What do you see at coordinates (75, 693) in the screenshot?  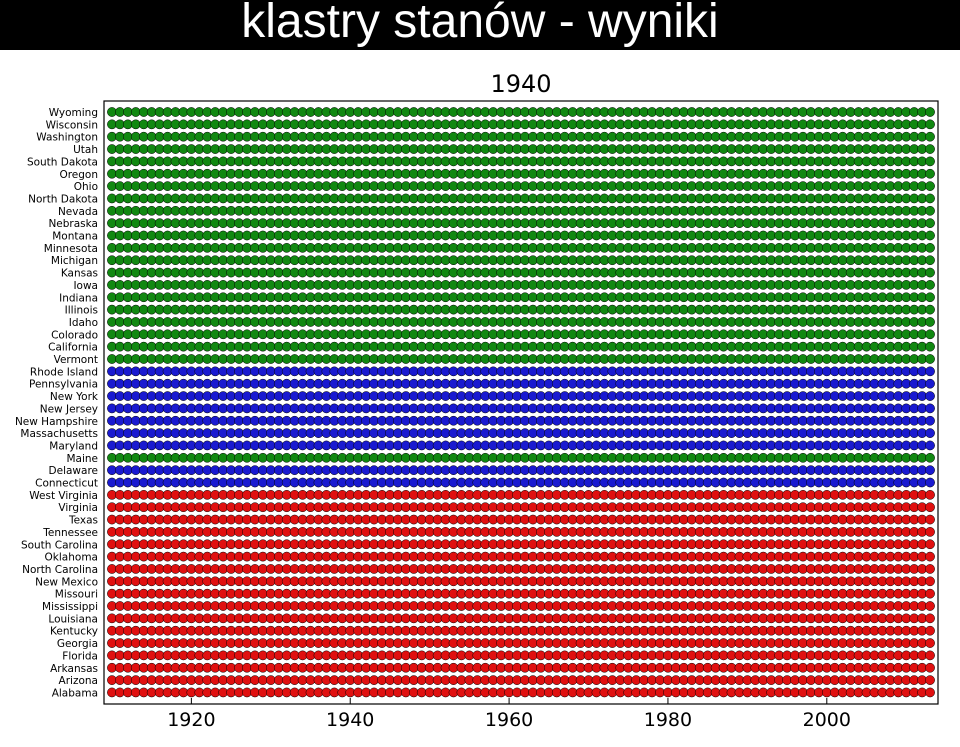 I see `state-label: Alabama` at bounding box center [75, 693].